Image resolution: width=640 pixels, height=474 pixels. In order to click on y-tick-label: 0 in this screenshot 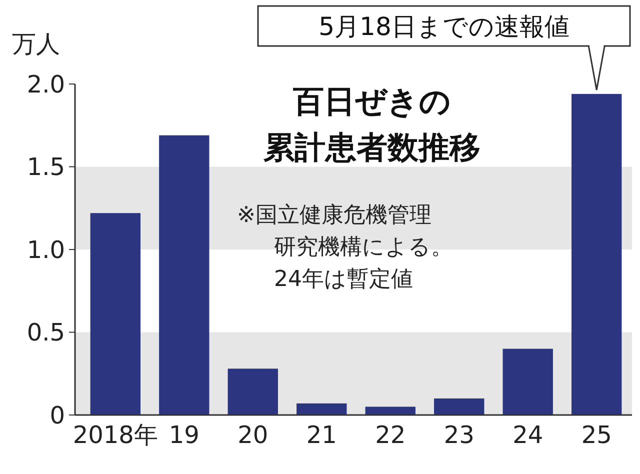, I will do `click(57, 415)`.